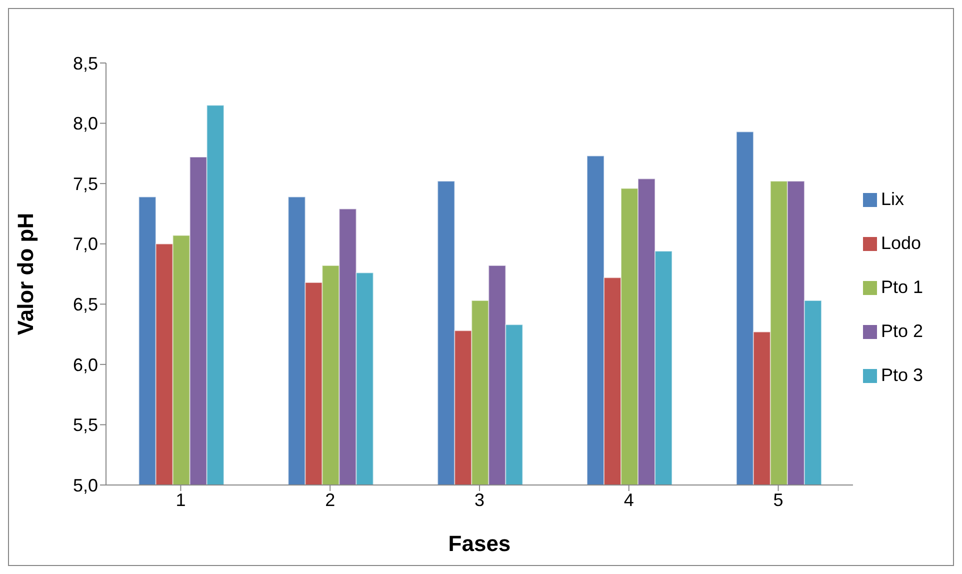  What do you see at coordinates (778, 500) in the screenshot?
I see `x-tick-label: 5` at bounding box center [778, 500].